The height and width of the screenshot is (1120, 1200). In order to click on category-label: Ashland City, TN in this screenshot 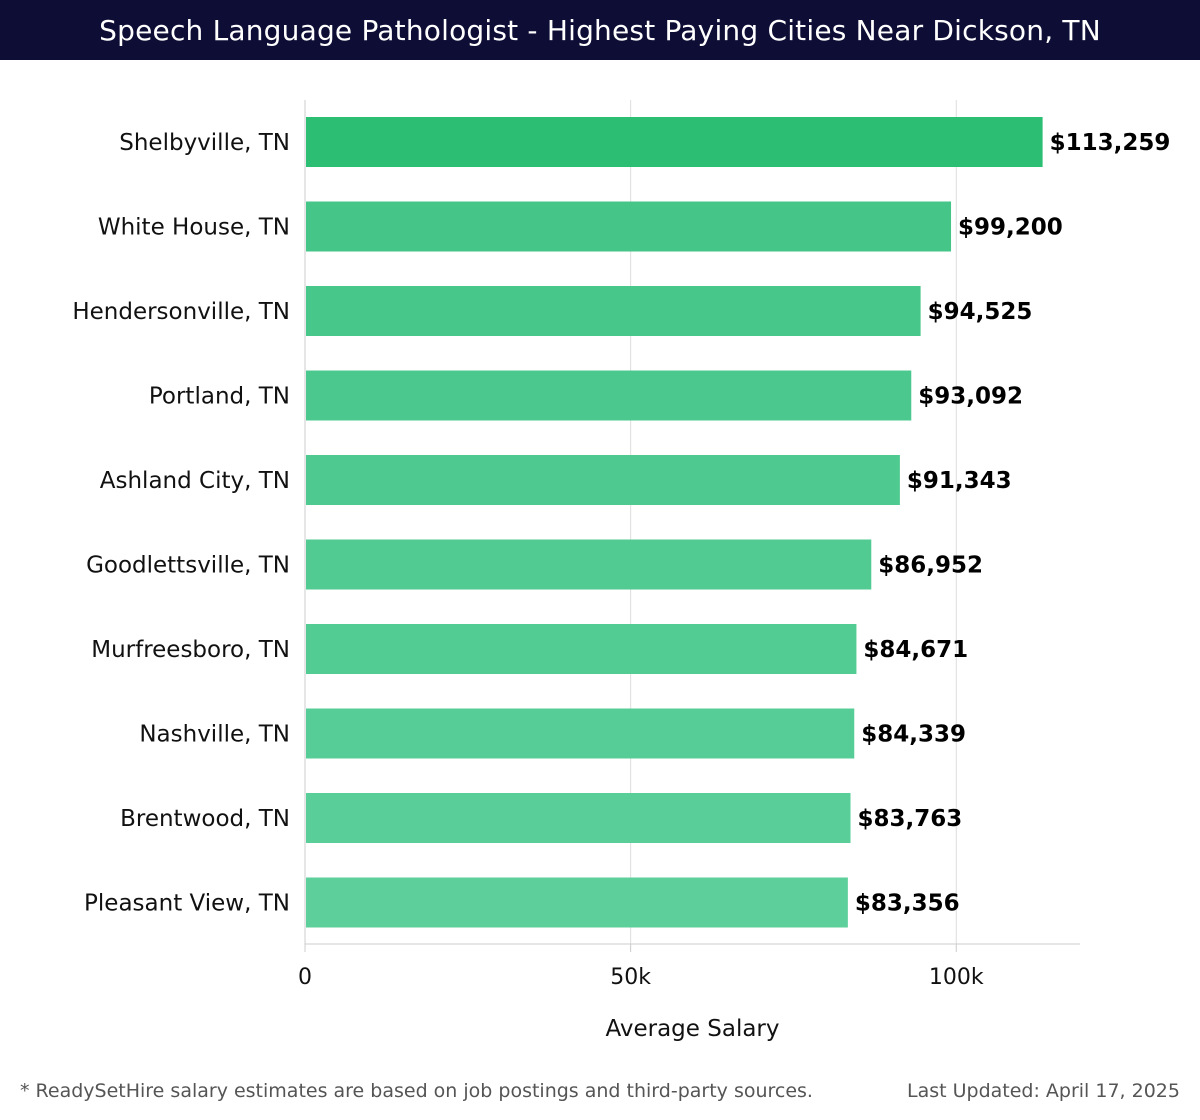, I will do `click(195, 481)`.